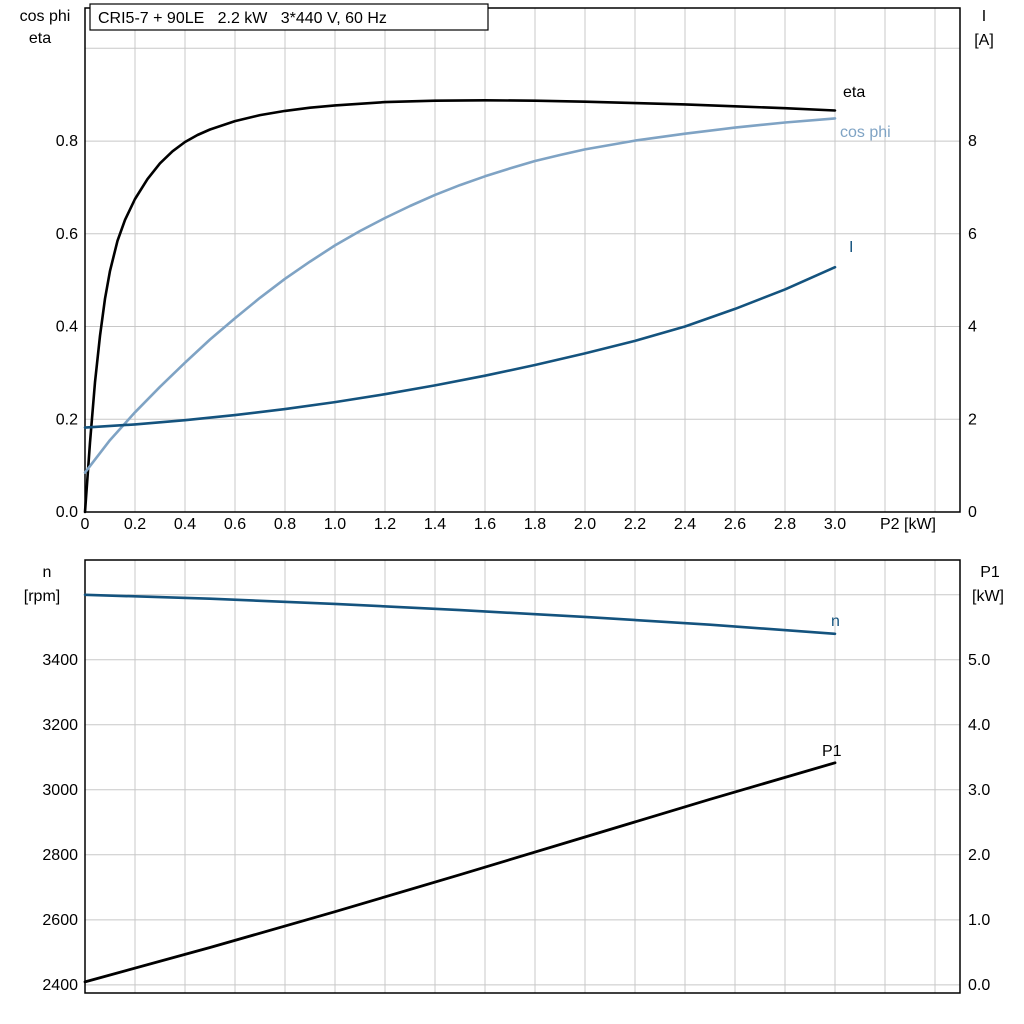  What do you see at coordinates (585, 524) in the screenshot?
I see `x-tick-label: 2.0` at bounding box center [585, 524].